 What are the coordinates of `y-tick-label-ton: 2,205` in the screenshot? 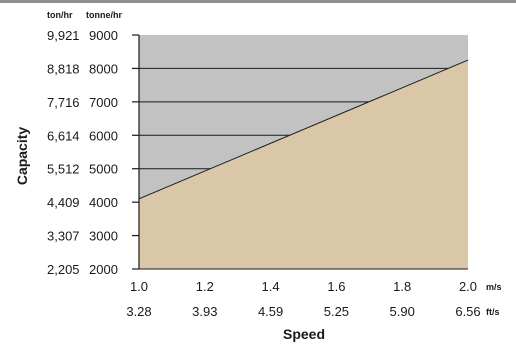 It's located at (63, 269).